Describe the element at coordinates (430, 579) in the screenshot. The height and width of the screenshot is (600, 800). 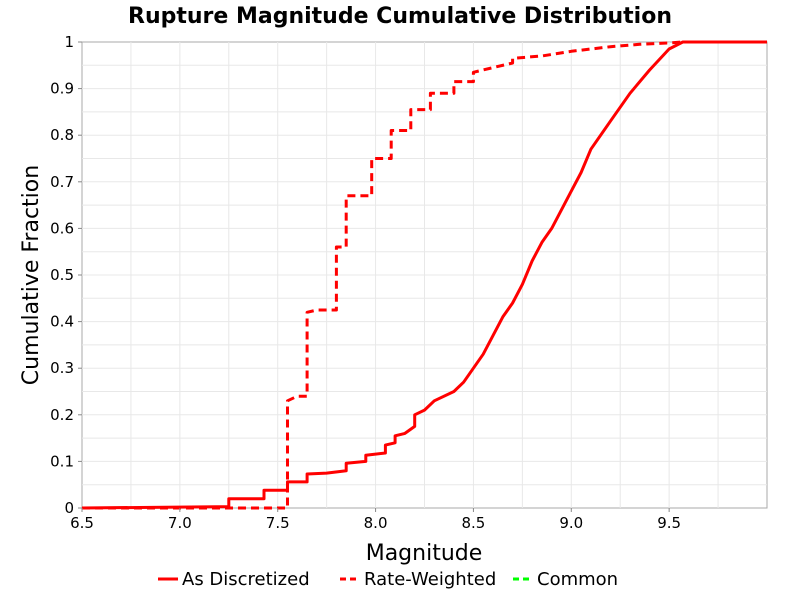
I see `legend-label: Rate-Weighted` at that location.